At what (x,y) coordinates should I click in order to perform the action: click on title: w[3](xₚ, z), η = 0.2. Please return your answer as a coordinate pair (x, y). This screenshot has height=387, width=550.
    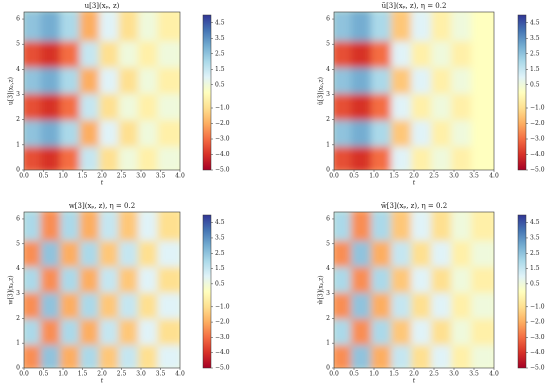
    Looking at the image, I should click on (102, 206).